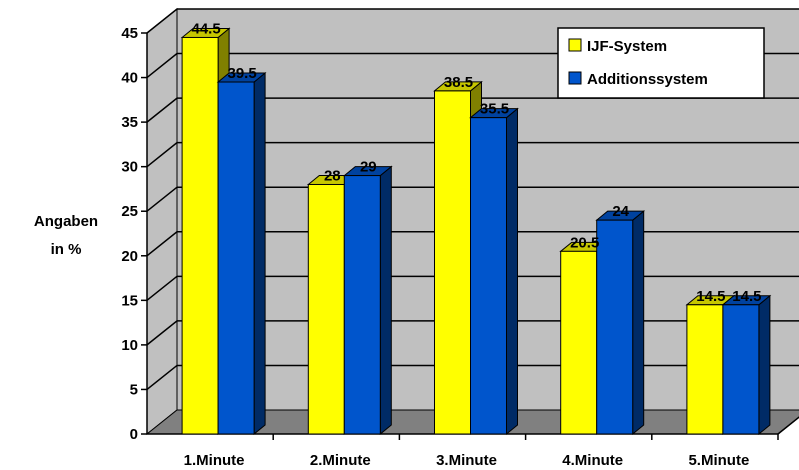 The image size is (799, 470). I want to click on y-tick-label: 10, so click(129, 345).